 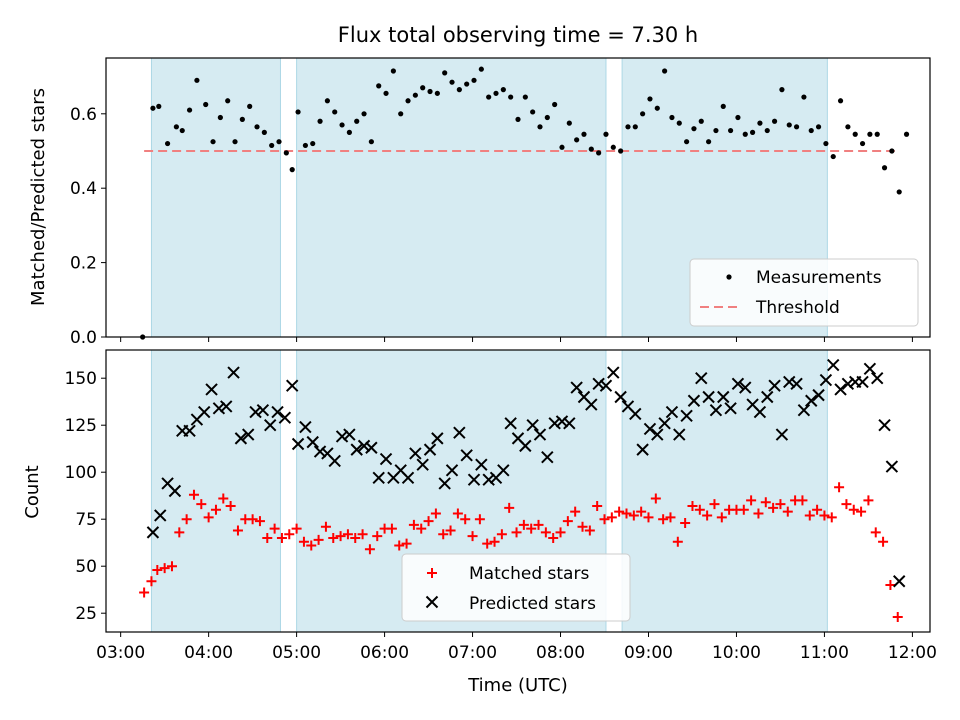 I want to click on legend-box, so click(x=516, y=587).